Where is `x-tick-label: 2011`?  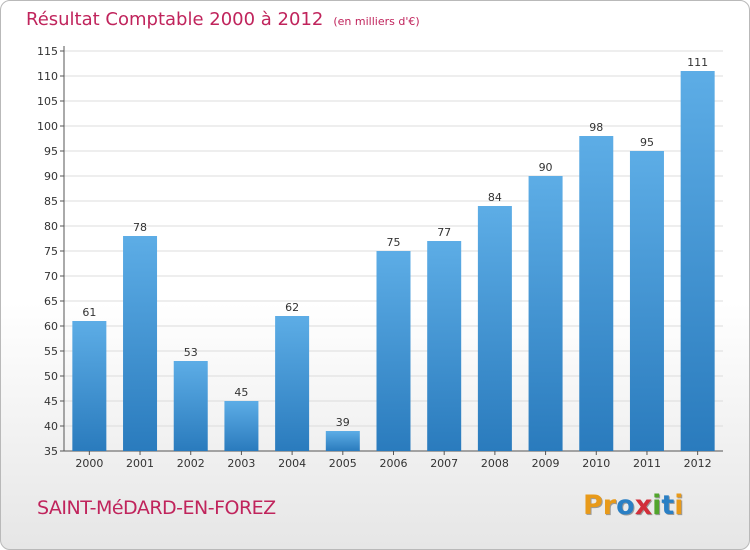 x-tick-label: 2011 is located at coordinates (647, 463).